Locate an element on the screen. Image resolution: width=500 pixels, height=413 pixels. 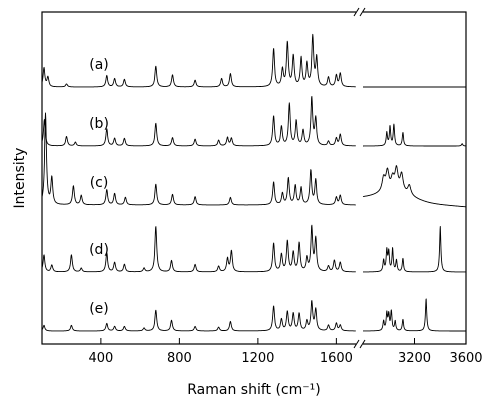
x-tick-label-400: 400 is located at coordinates (100, 358).